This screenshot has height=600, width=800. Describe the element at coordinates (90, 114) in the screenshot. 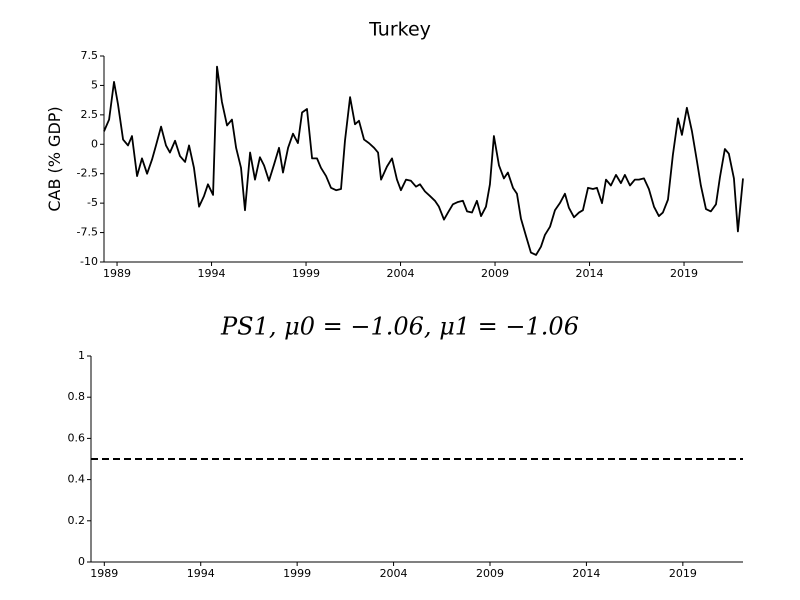

I see `y-tick-label: 2.5` at that location.